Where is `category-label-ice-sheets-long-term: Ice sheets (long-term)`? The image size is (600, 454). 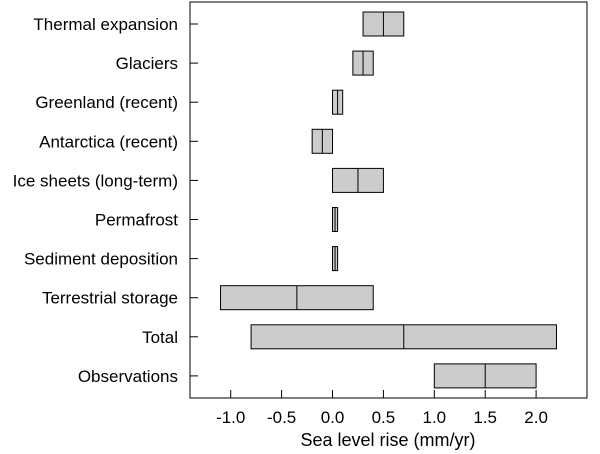 category-label-ice-sheets-long-term: Ice sheets (long-term) is located at coordinates (95, 180).